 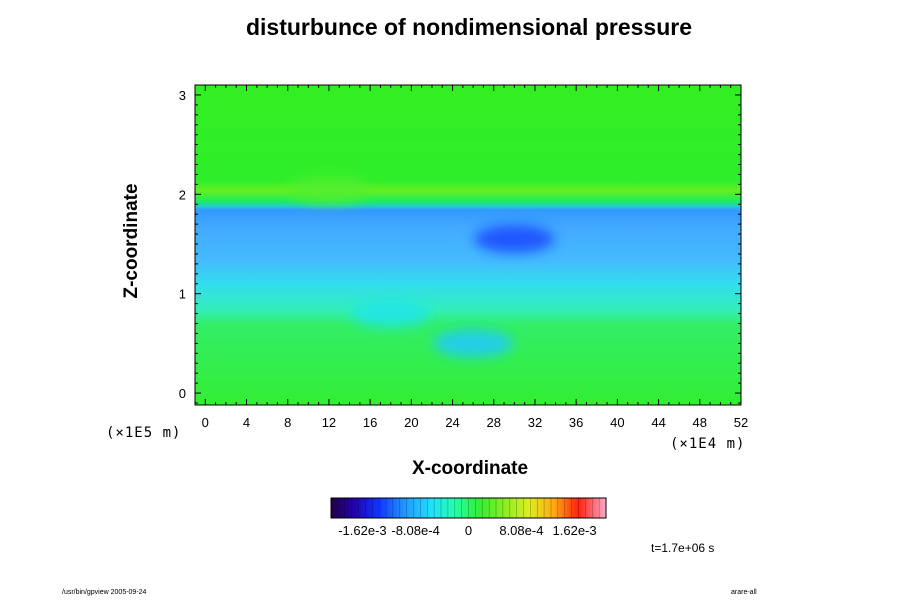 What do you see at coordinates (246, 422) in the screenshot?
I see `x-tick-label: 4` at bounding box center [246, 422].